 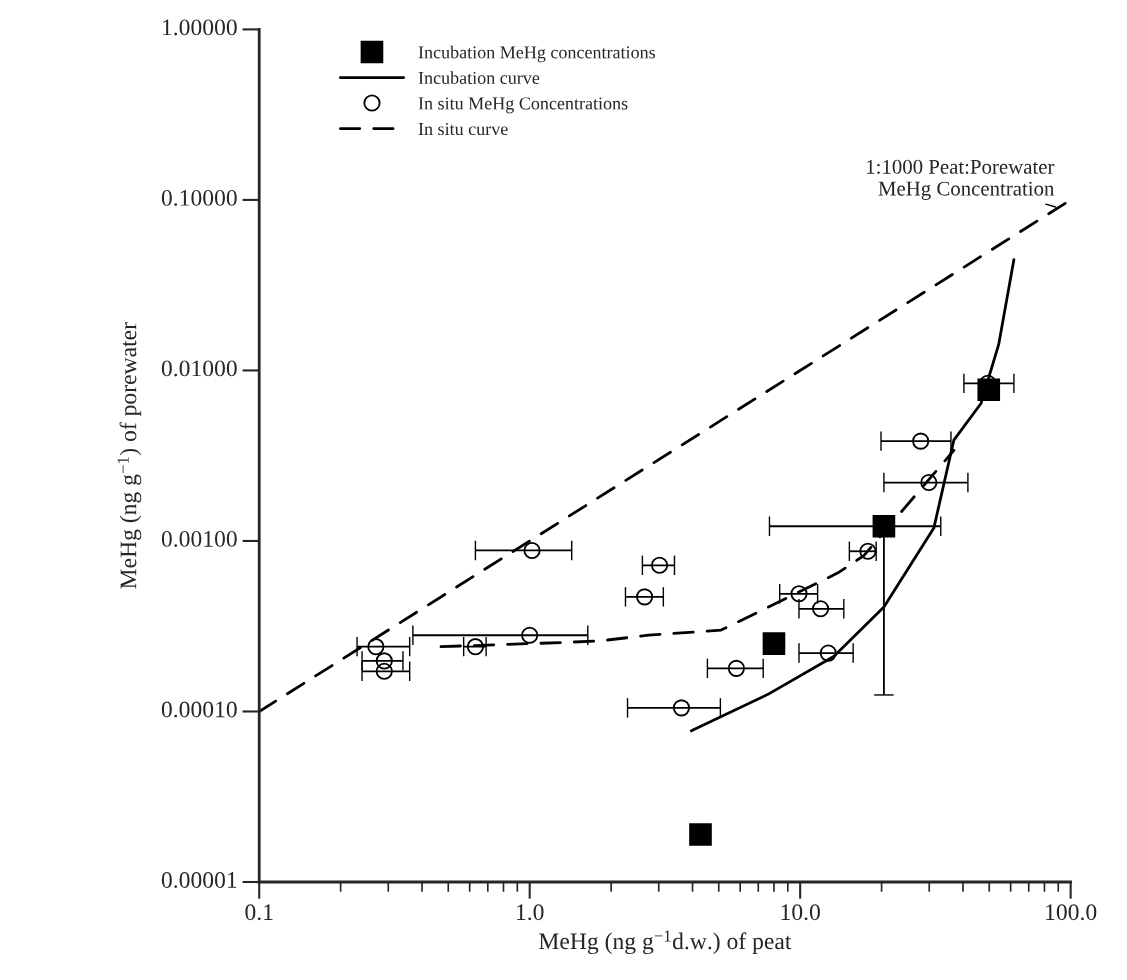 I want to click on y-tick-label: 1.00000, so click(x=200, y=27).